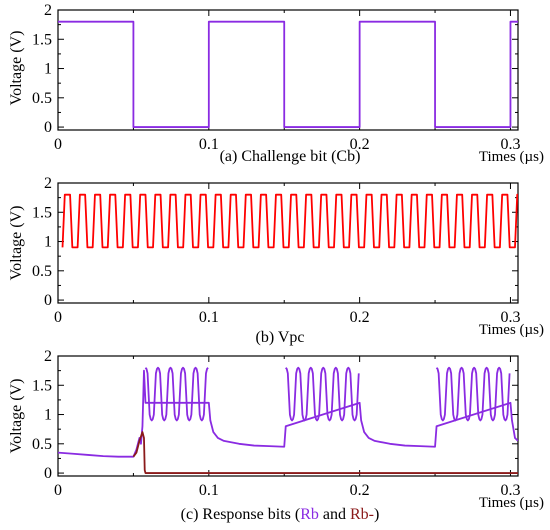 Image resolution: width=550 pixels, height=530 pixels. I want to click on caption-part: and, so click(334, 514).